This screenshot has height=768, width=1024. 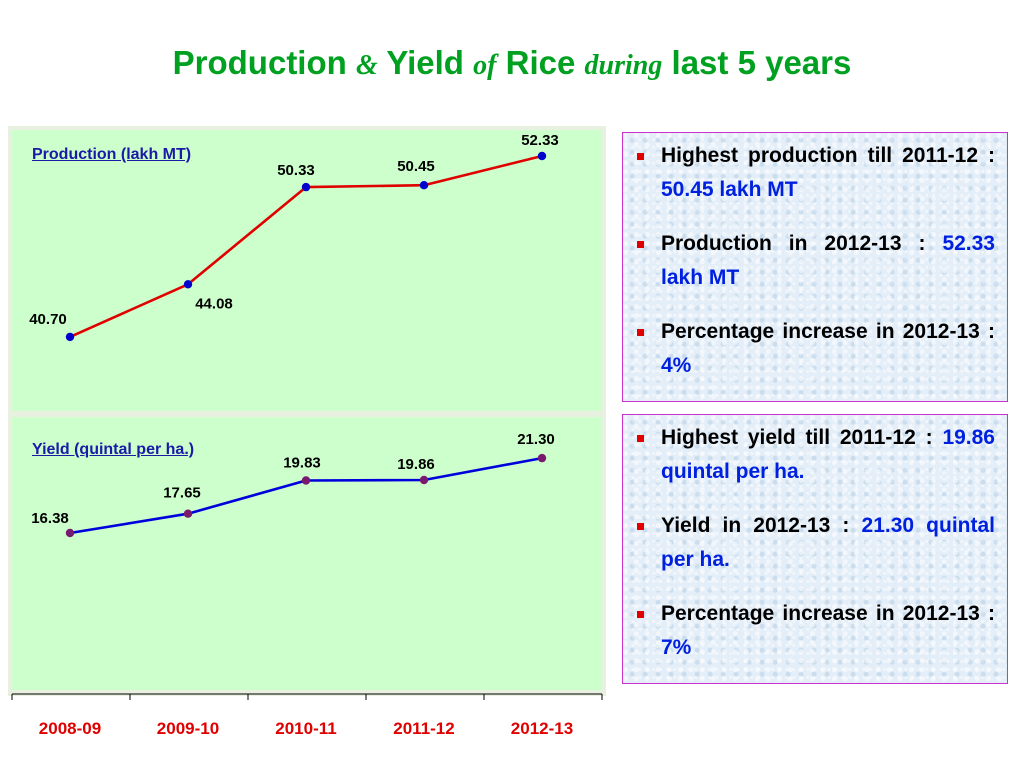 I want to click on bullet-value: 50.45 lakh MT, so click(x=729, y=189).